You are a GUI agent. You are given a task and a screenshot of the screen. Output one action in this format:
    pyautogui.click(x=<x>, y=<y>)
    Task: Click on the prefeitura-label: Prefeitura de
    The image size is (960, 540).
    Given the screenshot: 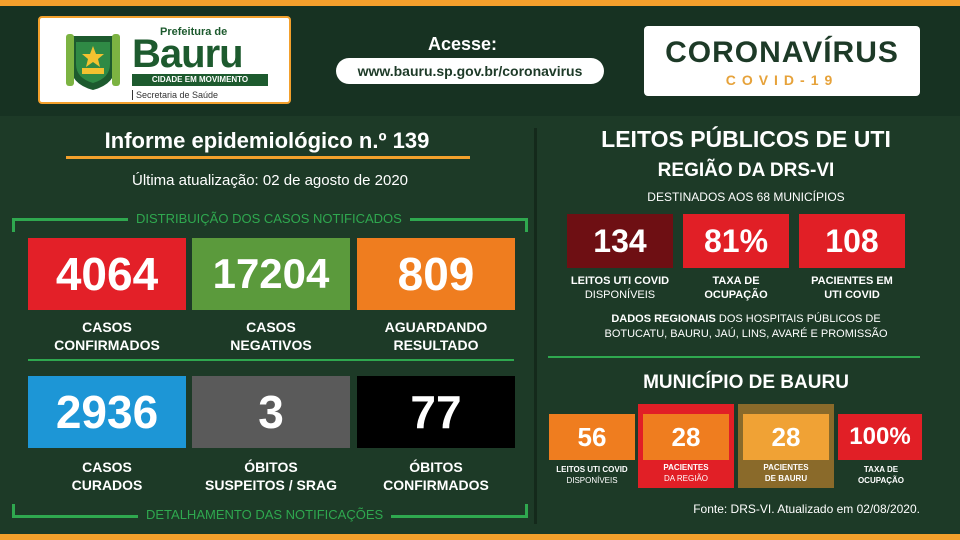 What is the action you would take?
    pyautogui.click(x=194, y=32)
    